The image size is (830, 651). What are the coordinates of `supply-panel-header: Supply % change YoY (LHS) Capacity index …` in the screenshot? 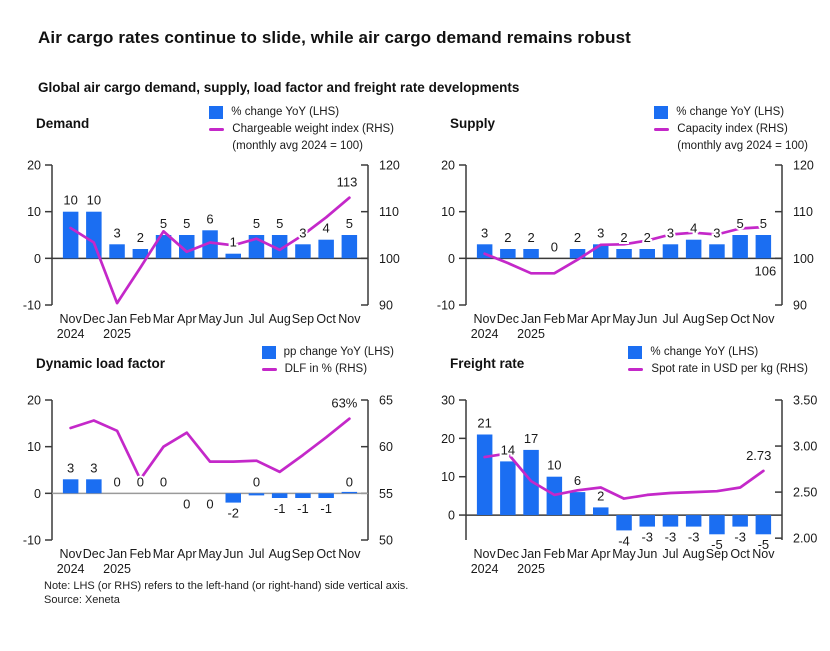 It's located at (630, 128).